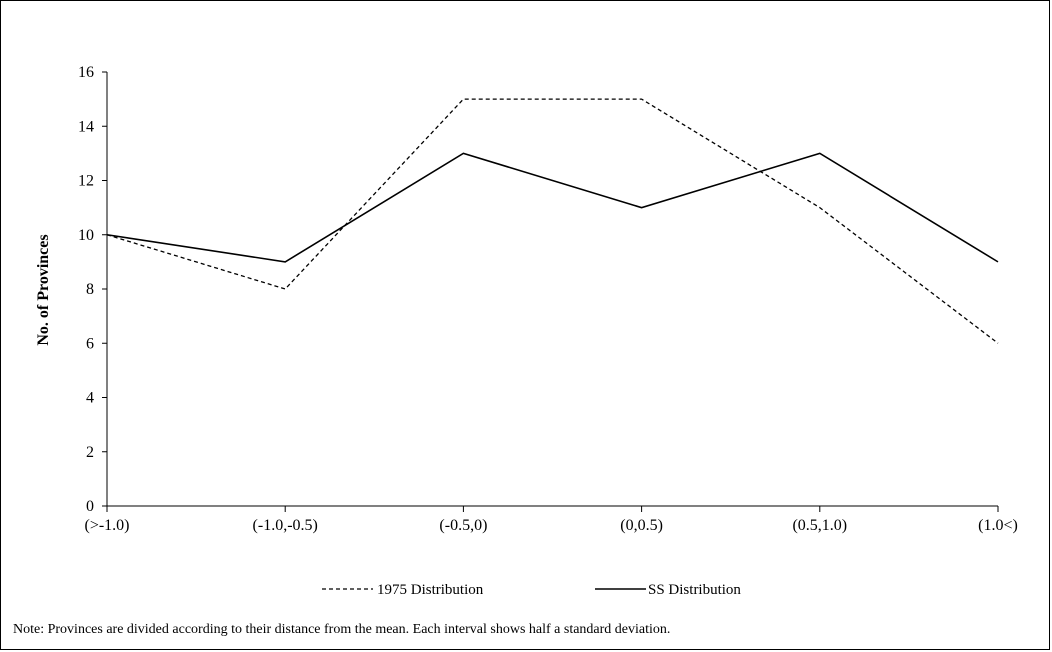 The width and height of the screenshot is (1052, 652). Describe the element at coordinates (463, 525) in the screenshot. I see `x-tick-label: (-0.5,0)` at that location.